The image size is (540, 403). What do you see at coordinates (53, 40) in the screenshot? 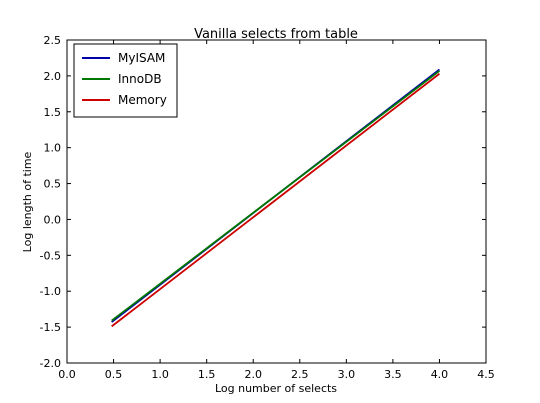
I see `y-tick-label: 2.5` at bounding box center [53, 40].